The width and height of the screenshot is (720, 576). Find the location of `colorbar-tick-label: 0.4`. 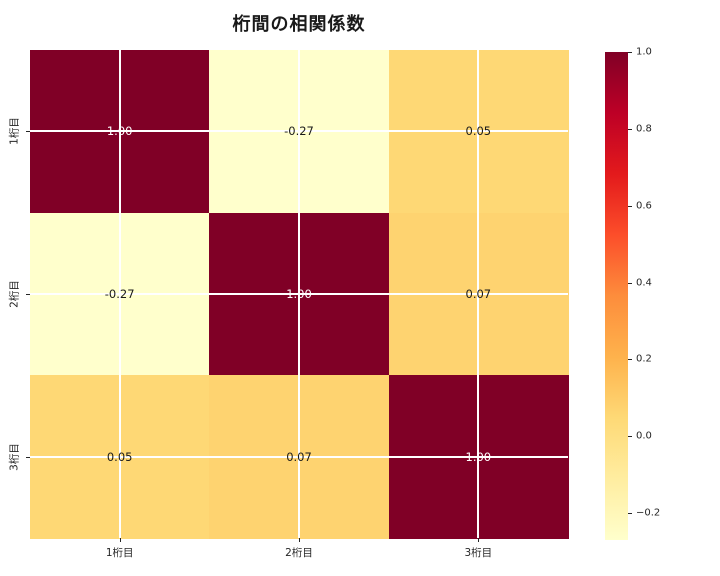

colorbar-tick-label: 0.4 is located at coordinates (644, 283).